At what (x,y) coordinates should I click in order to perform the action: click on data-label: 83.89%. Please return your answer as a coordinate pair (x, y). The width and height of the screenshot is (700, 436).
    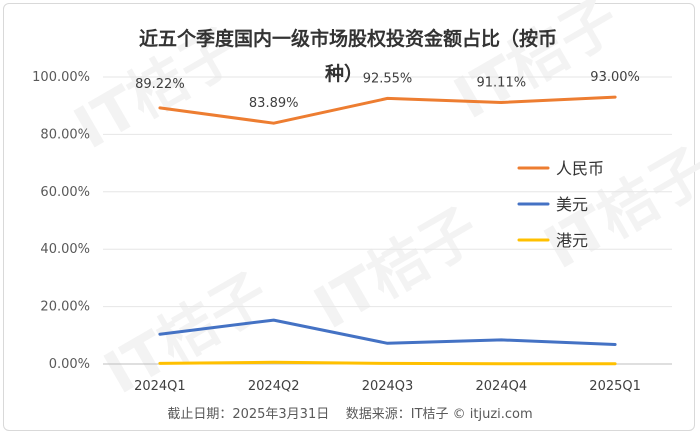
    Looking at the image, I should click on (274, 103).